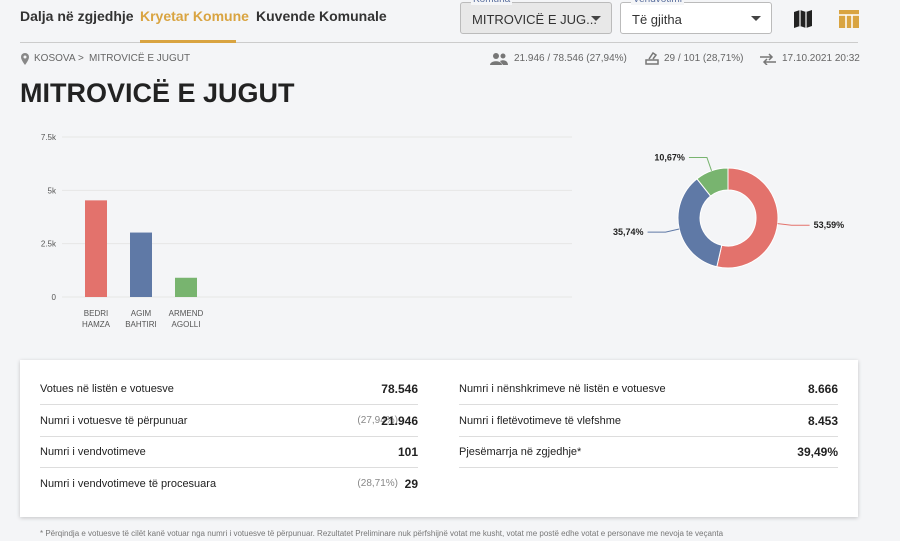  Describe the element at coordinates (648, 421) in the screenshot. I see `stats-row: Numri i fletëvotimeve të vlefshme 8.453` at that location.